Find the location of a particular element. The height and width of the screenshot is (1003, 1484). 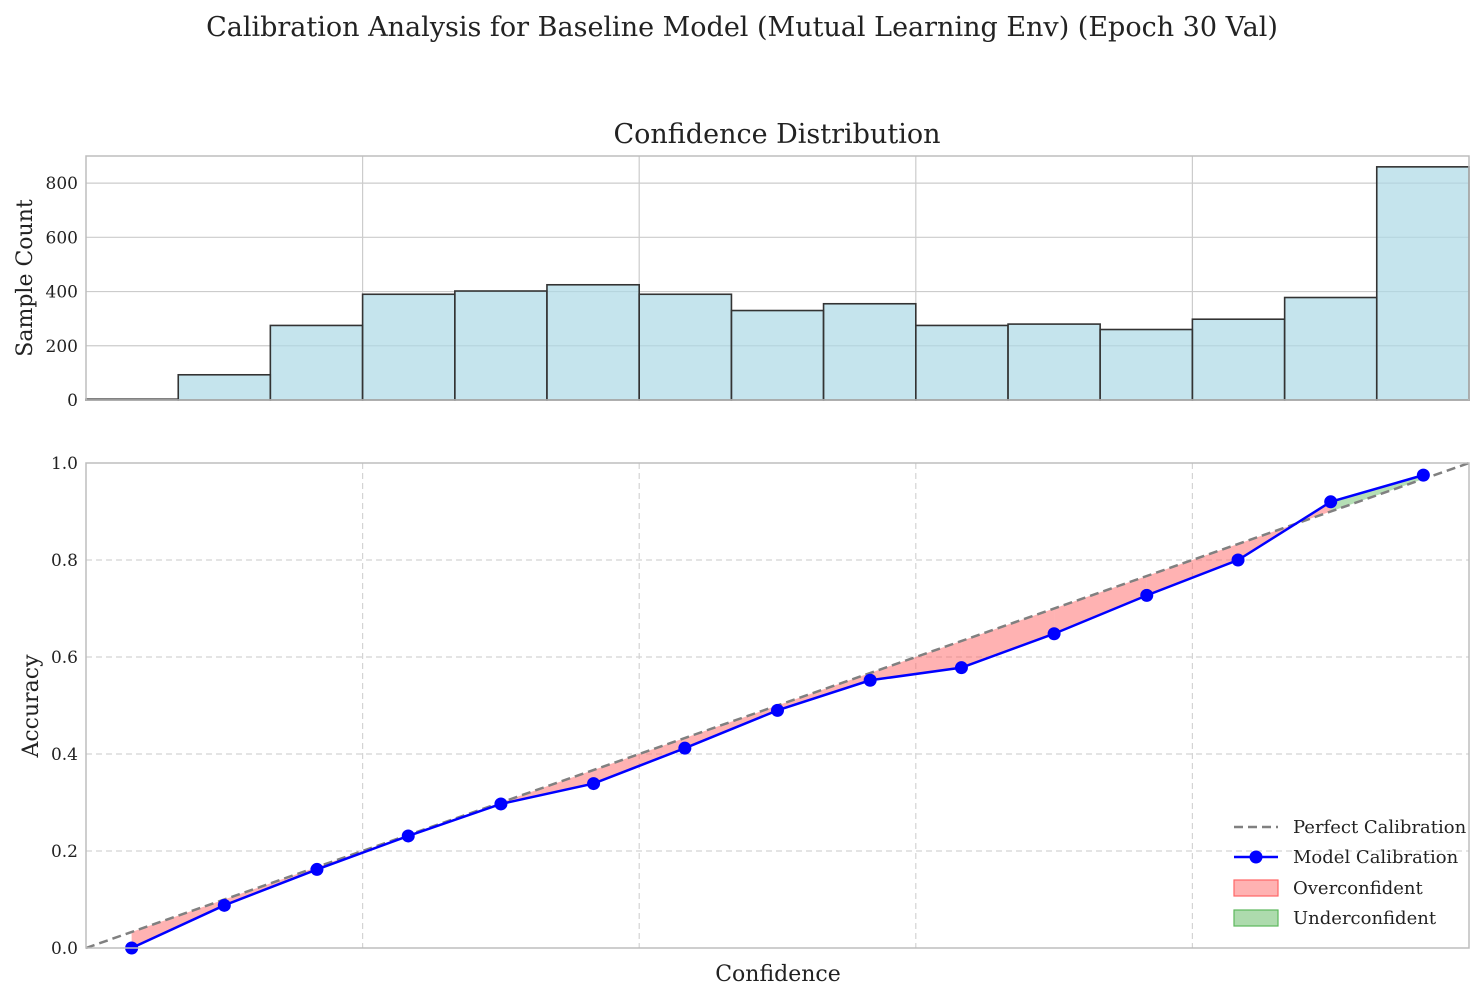

calibration-y-tick-label: 0.4 is located at coordinates (64, 755).